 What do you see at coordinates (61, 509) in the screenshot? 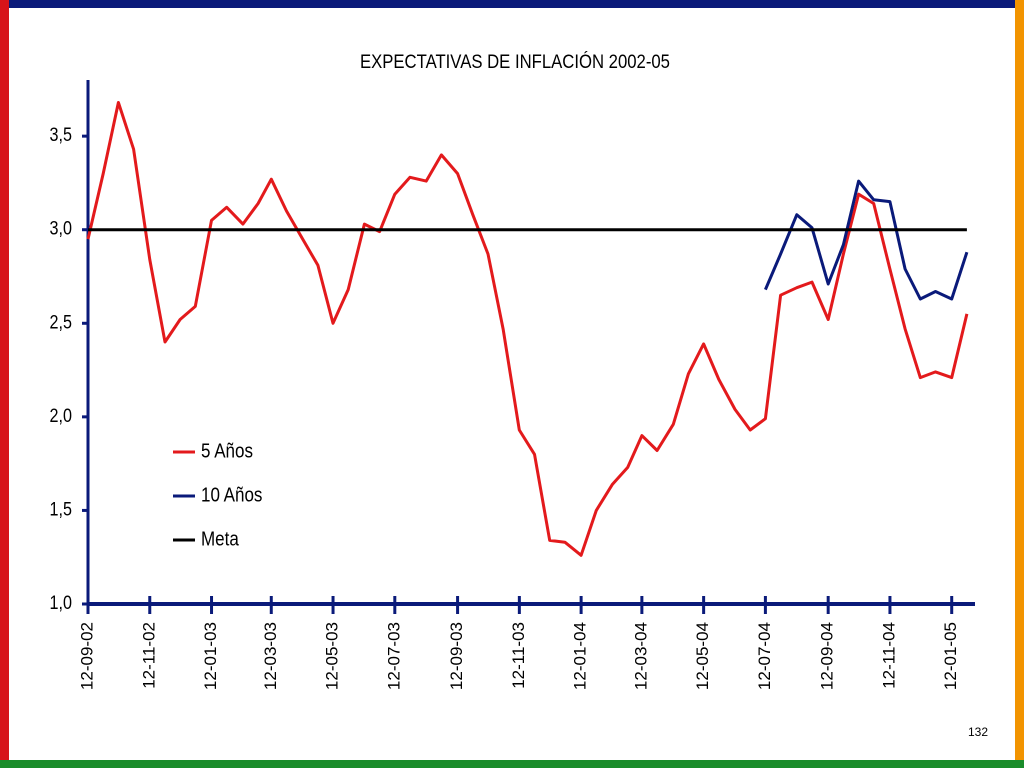
I see `y-tick-label: 1,5` at bounding box center [61, 509].